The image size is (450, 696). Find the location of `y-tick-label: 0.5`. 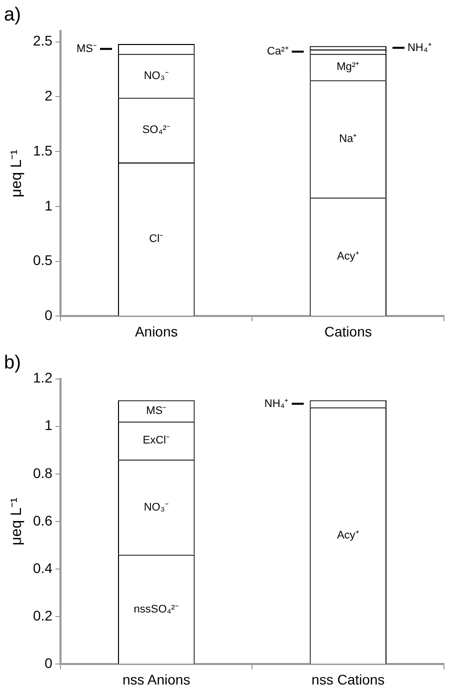

y-tick-label: 0.5 is located at coordinates (42, 260).